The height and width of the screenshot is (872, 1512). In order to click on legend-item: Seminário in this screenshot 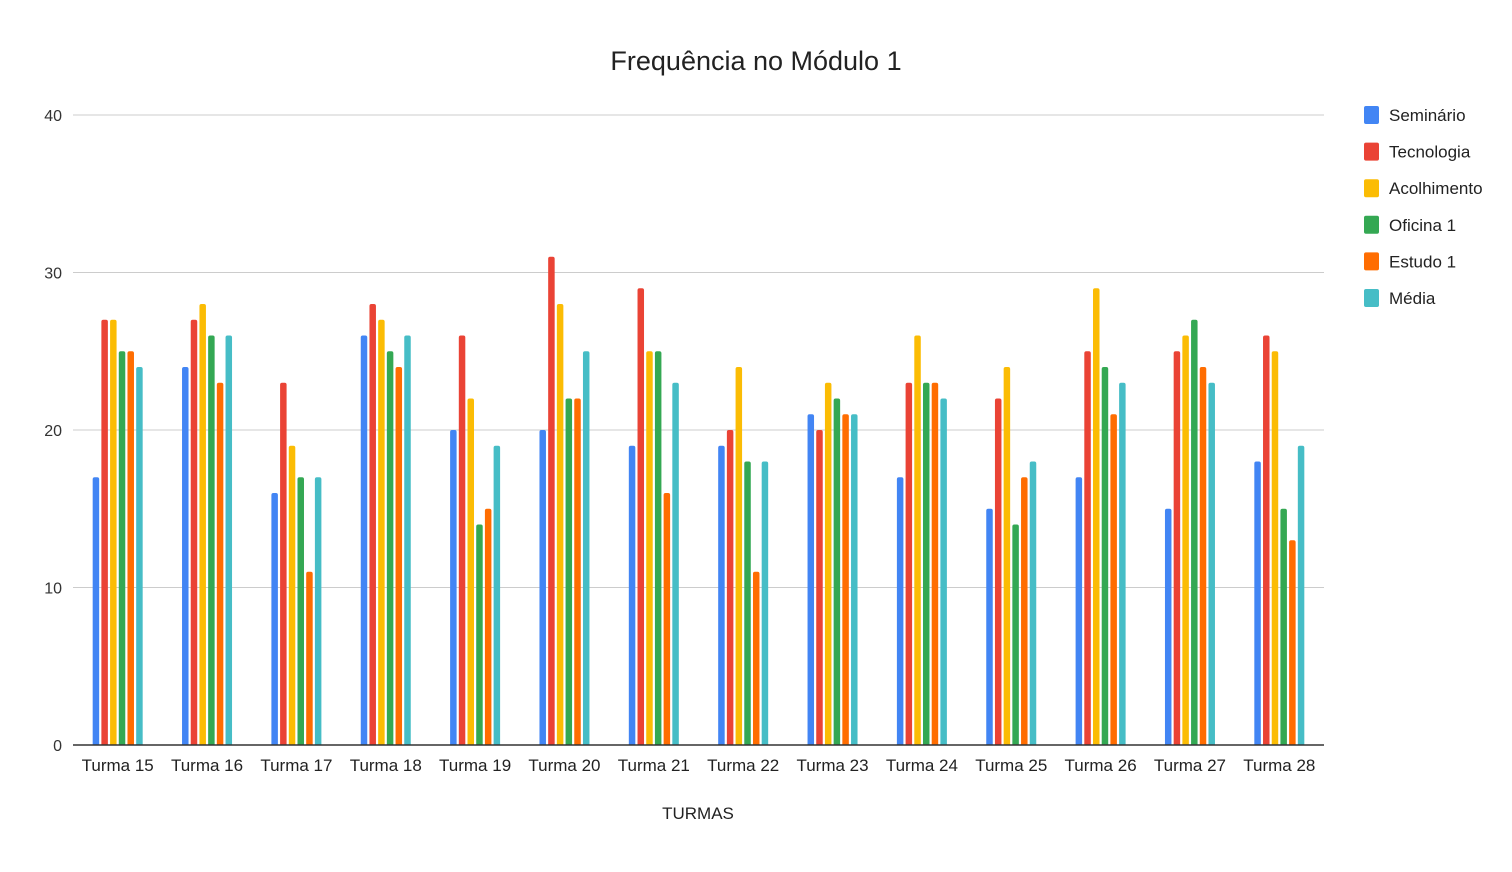, I will do `click(1415, 115)`.